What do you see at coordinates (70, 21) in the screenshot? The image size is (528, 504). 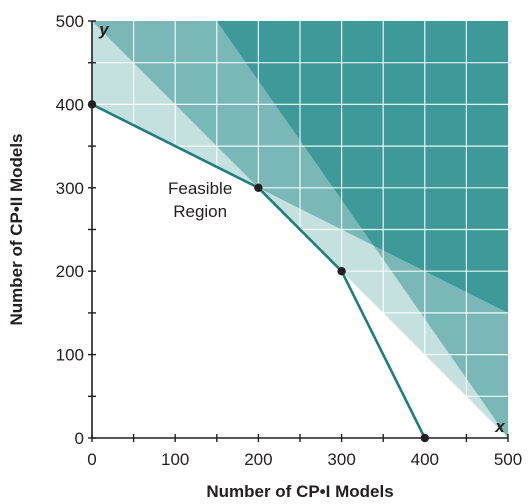 I see `y-tick-label-500: 500` at bounding box center [70, 21].